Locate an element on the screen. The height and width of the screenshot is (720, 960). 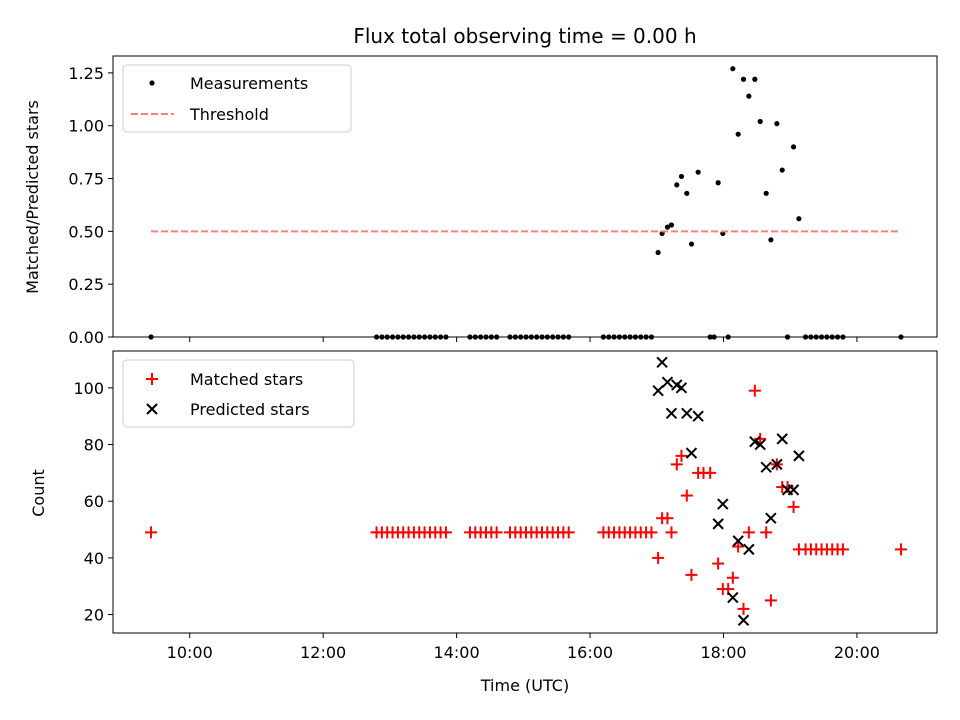
top-y-tick-label: 0.50 is located at coordinates (86, 231).